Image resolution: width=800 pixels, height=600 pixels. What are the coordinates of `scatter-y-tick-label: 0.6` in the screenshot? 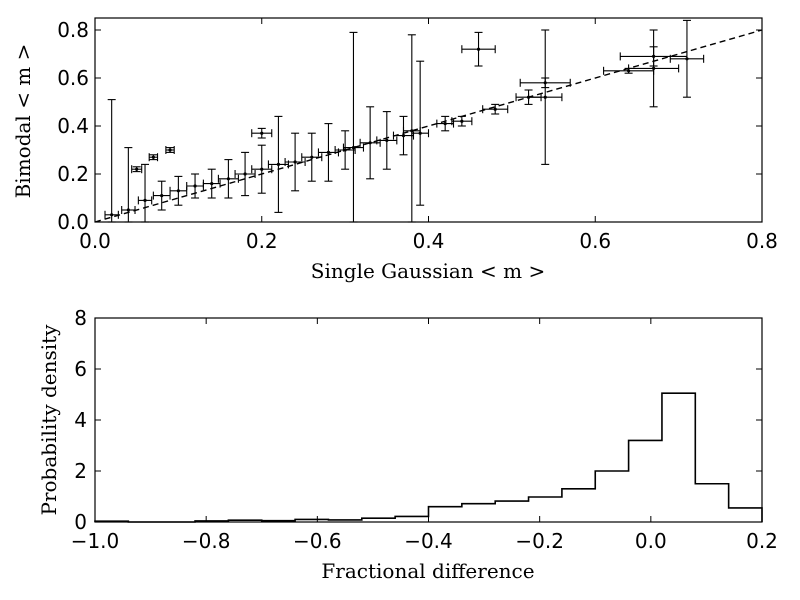 It's located at (73, 78).